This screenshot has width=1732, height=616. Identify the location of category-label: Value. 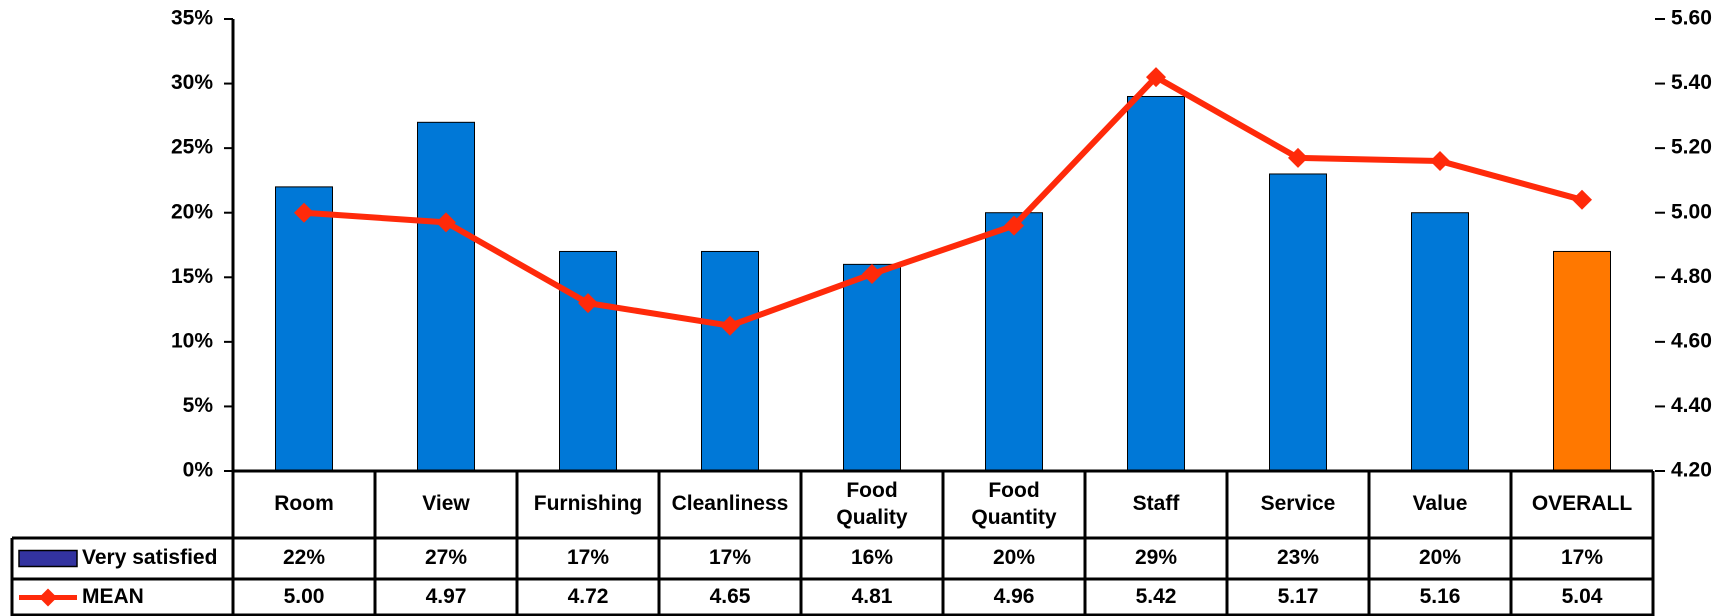
(1440, 503).